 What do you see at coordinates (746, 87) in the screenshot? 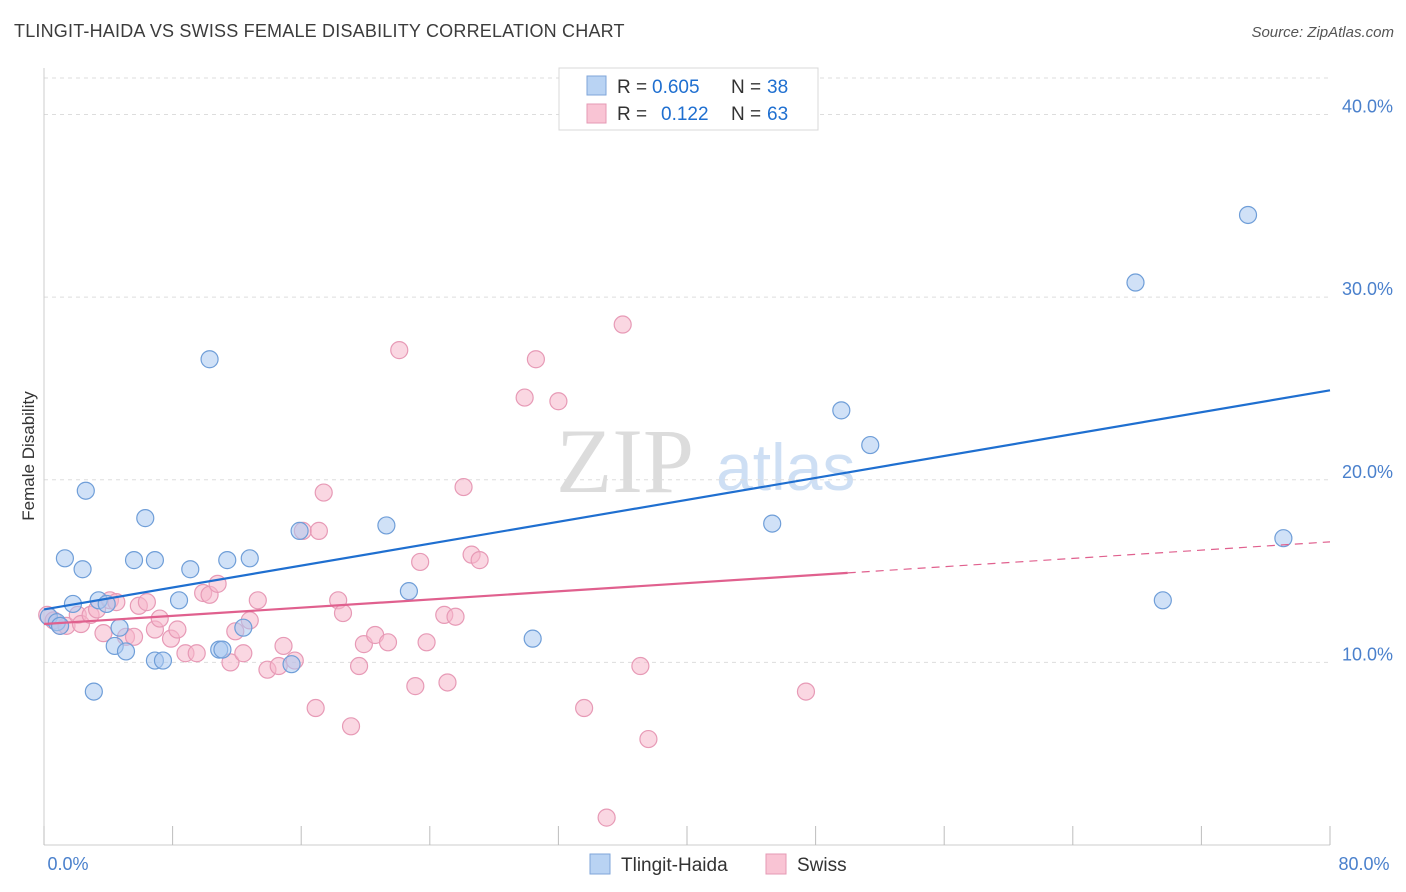
I see `stats-n-label-1: N =` at bounding box center [746, 87].